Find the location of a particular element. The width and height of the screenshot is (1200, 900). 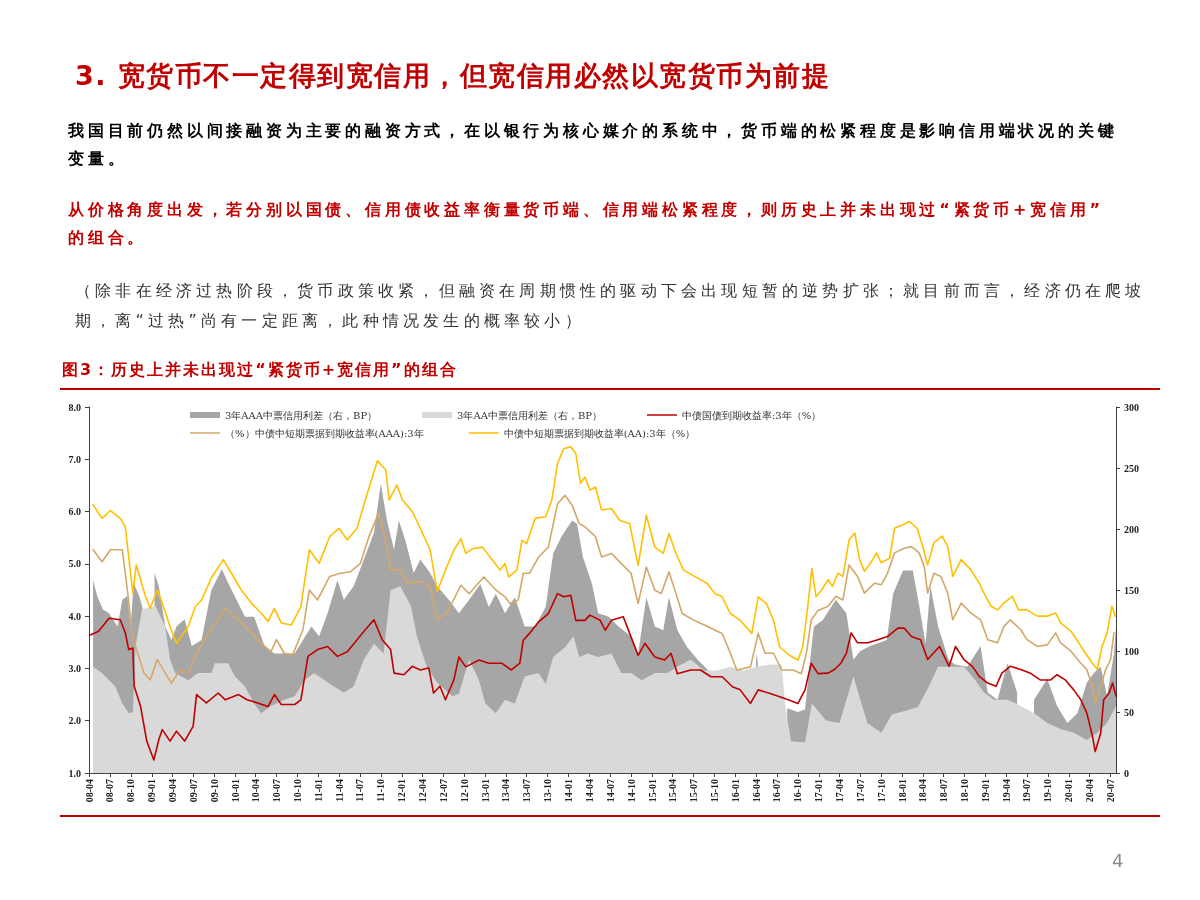

x-tick-label: 14-01 is located at coordinates (569, 791).